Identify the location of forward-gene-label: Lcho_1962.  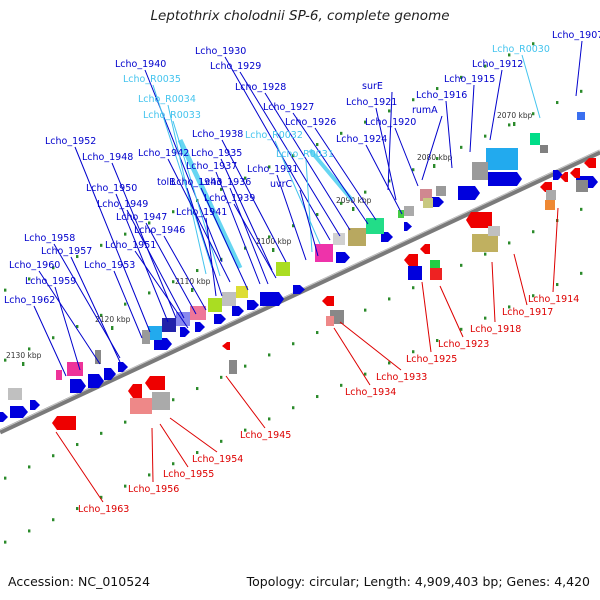
(29, 300).